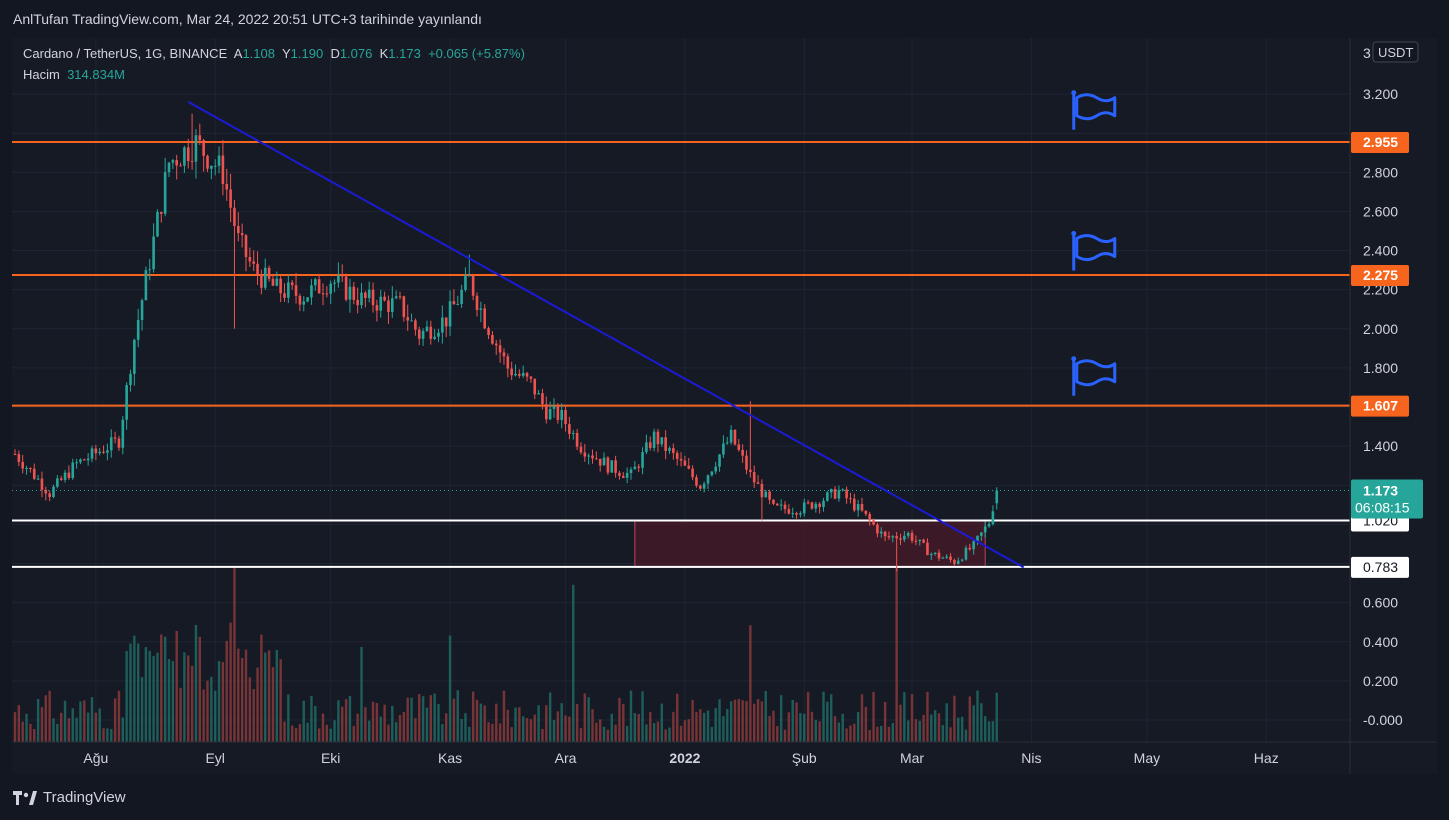  Describe the element at coordinates (1367, 53) in the screenshot. I see `price-tick-label: 3` at that location.